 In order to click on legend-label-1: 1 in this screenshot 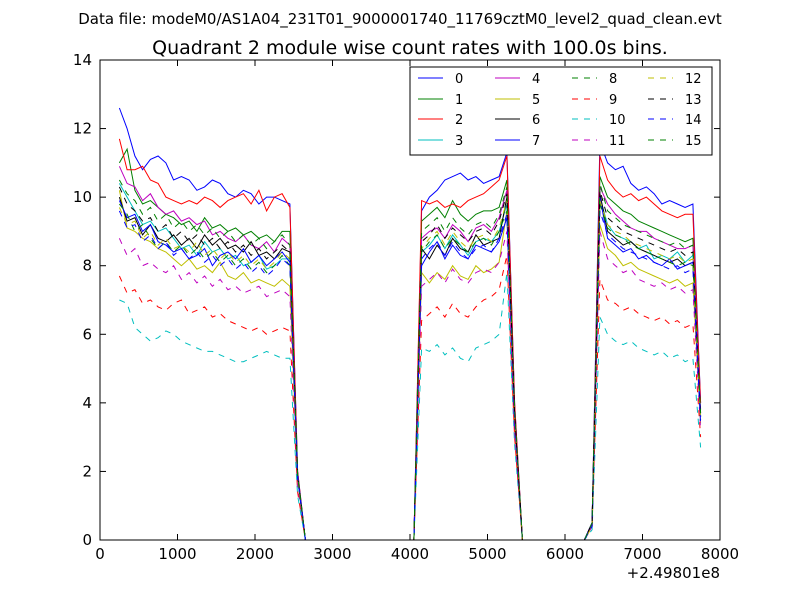, I will do `click(459, 100)`.